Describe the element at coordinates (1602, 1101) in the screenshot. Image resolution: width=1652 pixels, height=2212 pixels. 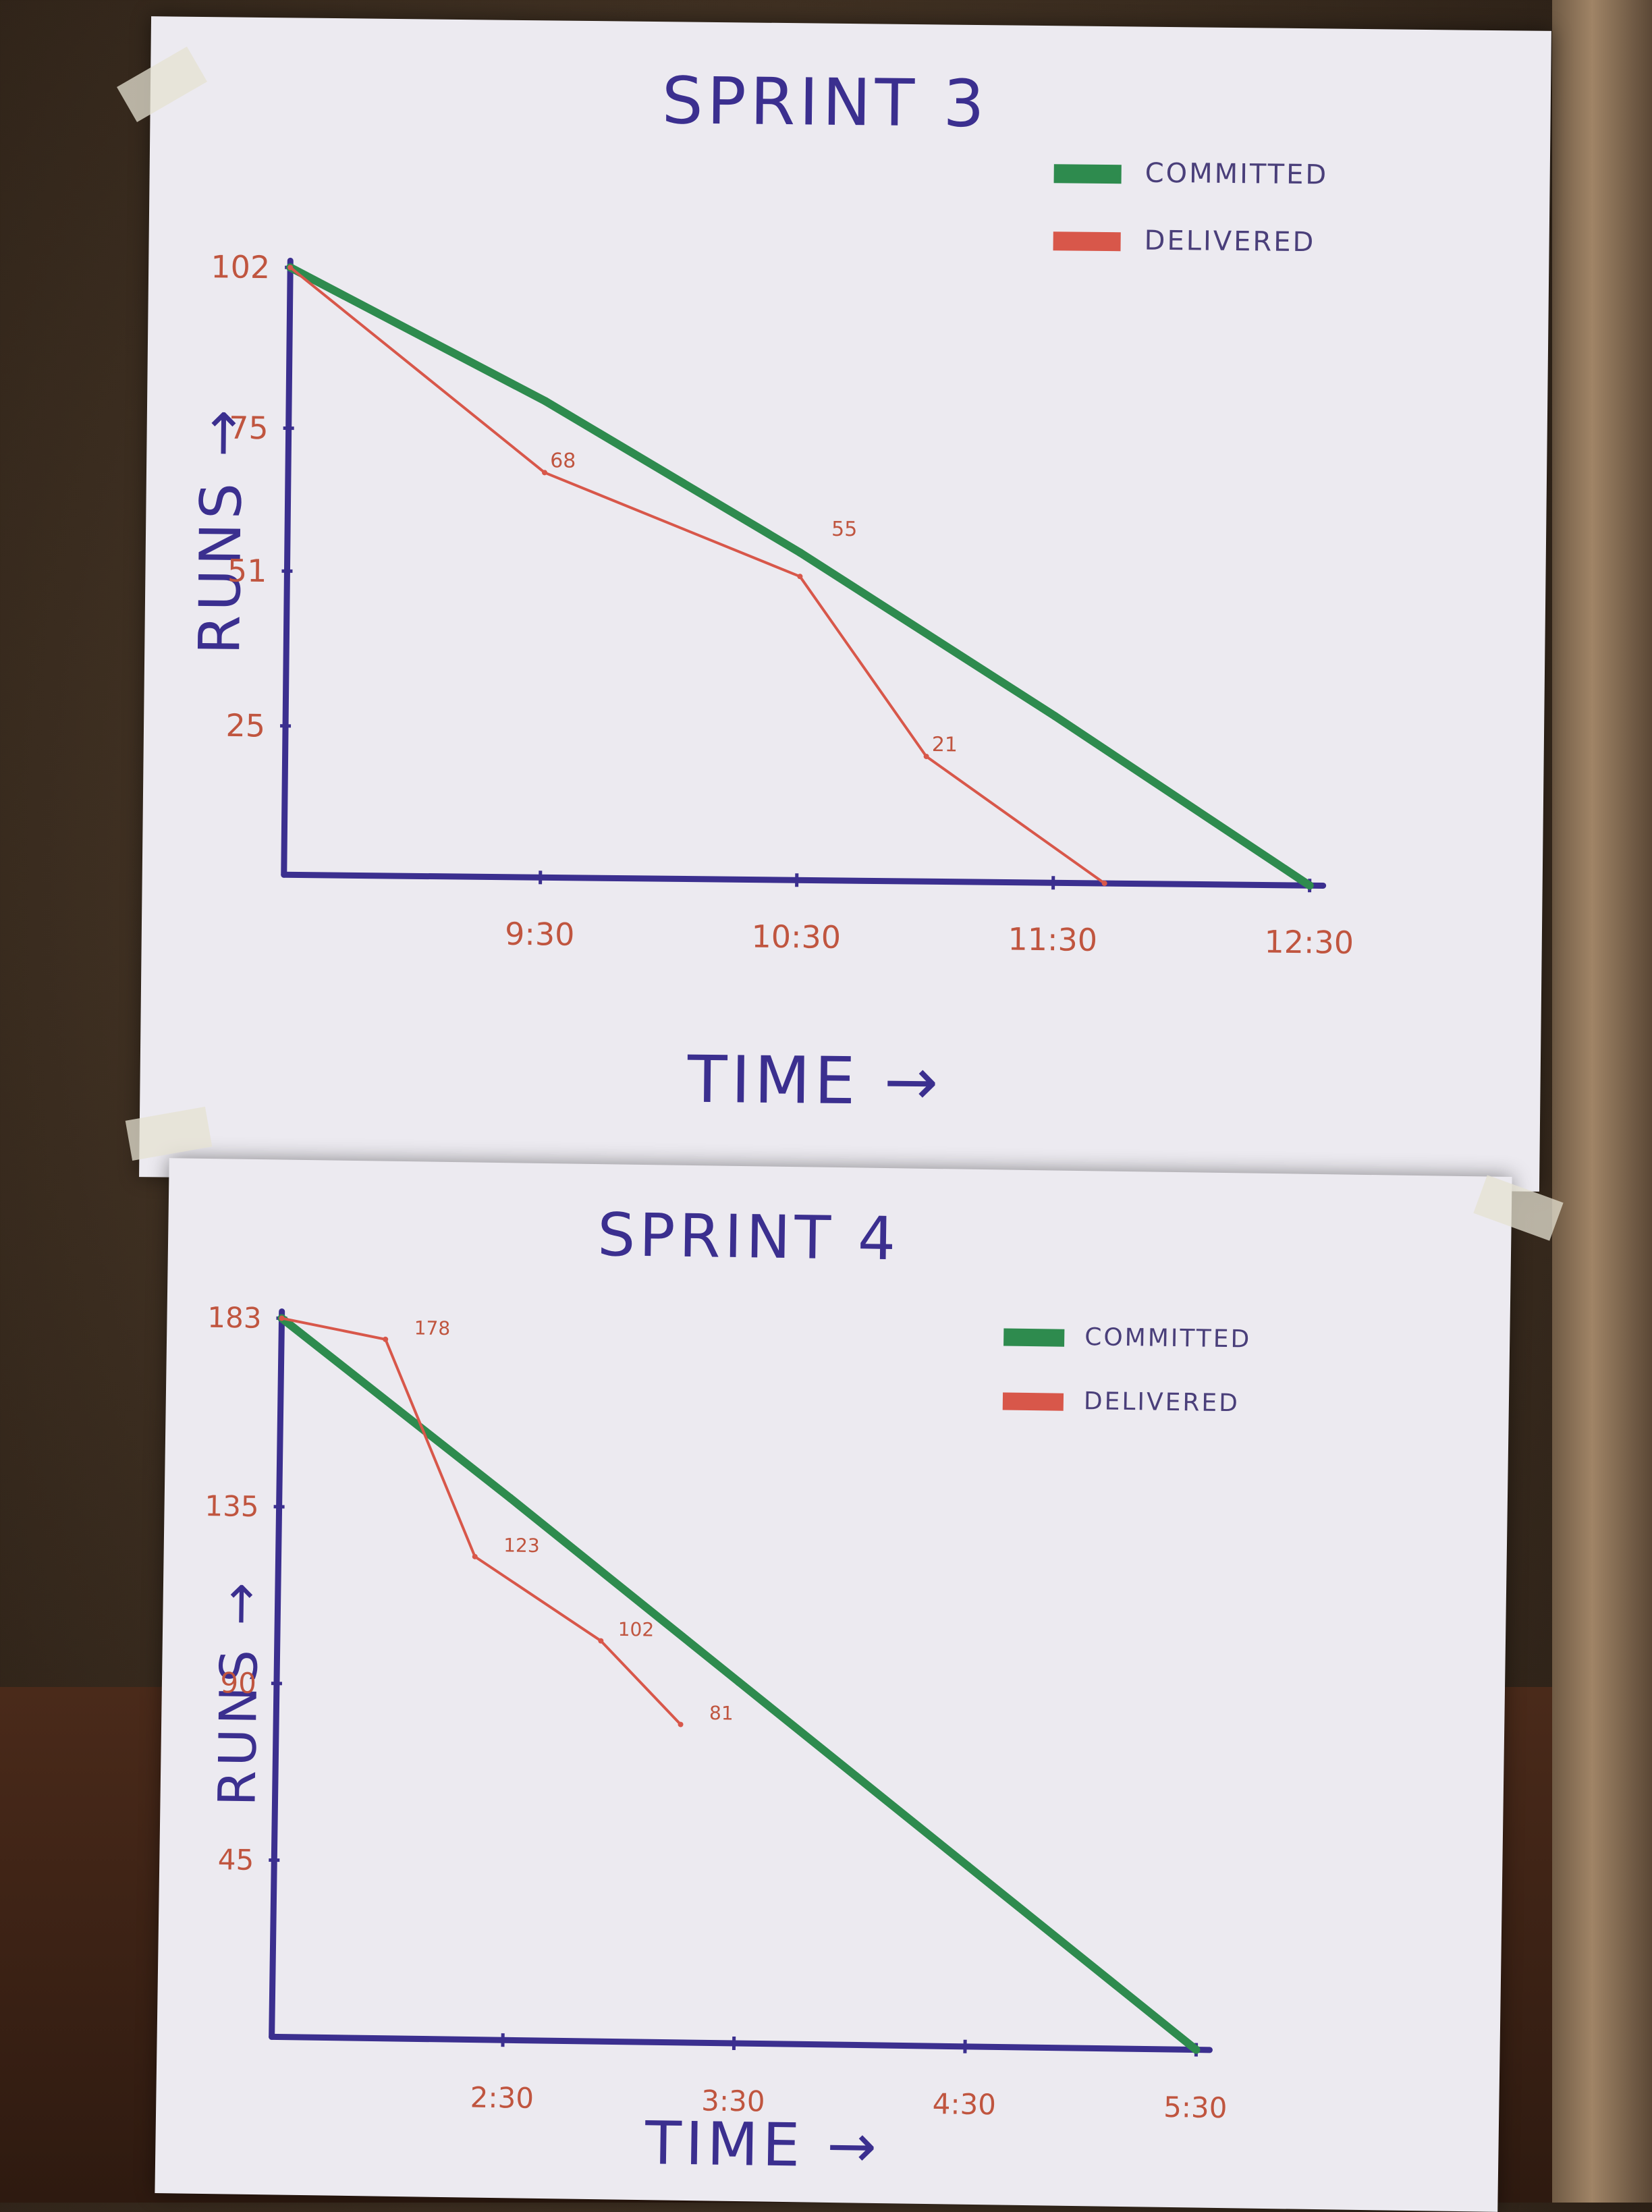
I see `pillar` at that location.